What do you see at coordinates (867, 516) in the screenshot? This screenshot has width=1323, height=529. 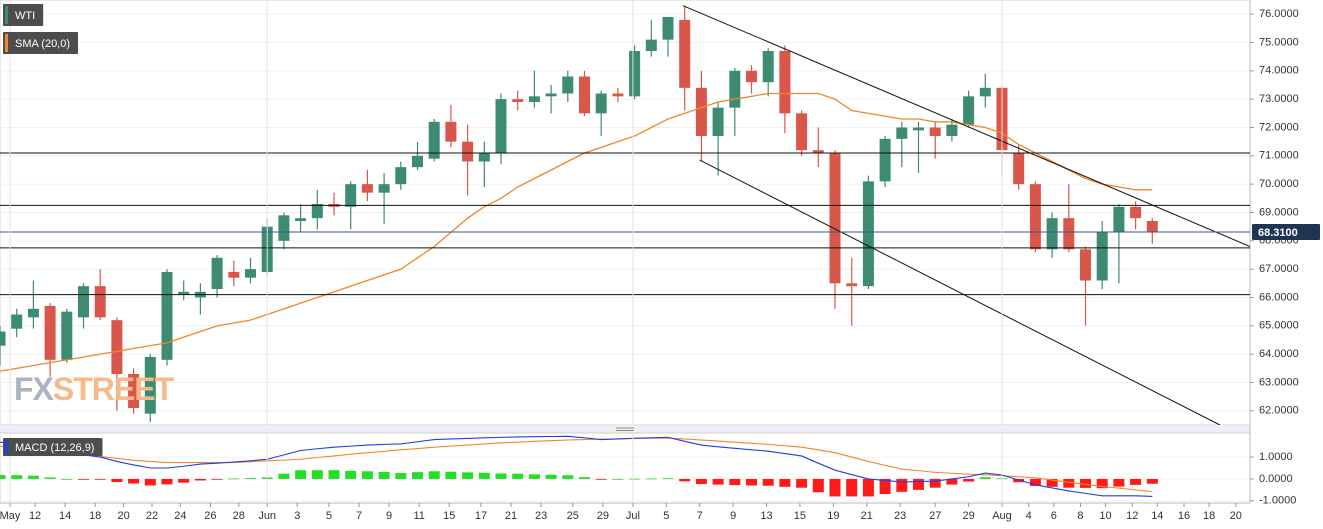 I see `x-tick-label: 21` at bounding box center [867, 516].